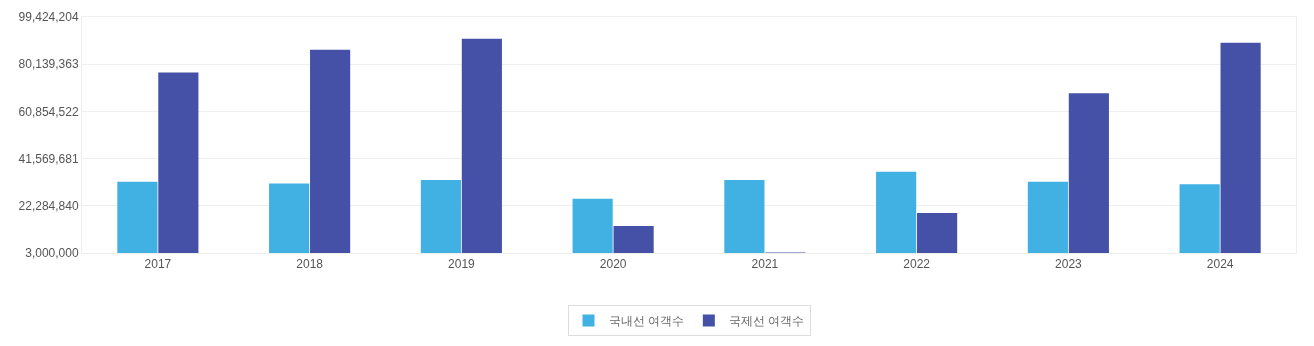 The height and width of the screenshot is (346, 1314). Describe the element at coordinates (1069, 264) in the screenshot. I see `x-tick-label: 2023` at that location.